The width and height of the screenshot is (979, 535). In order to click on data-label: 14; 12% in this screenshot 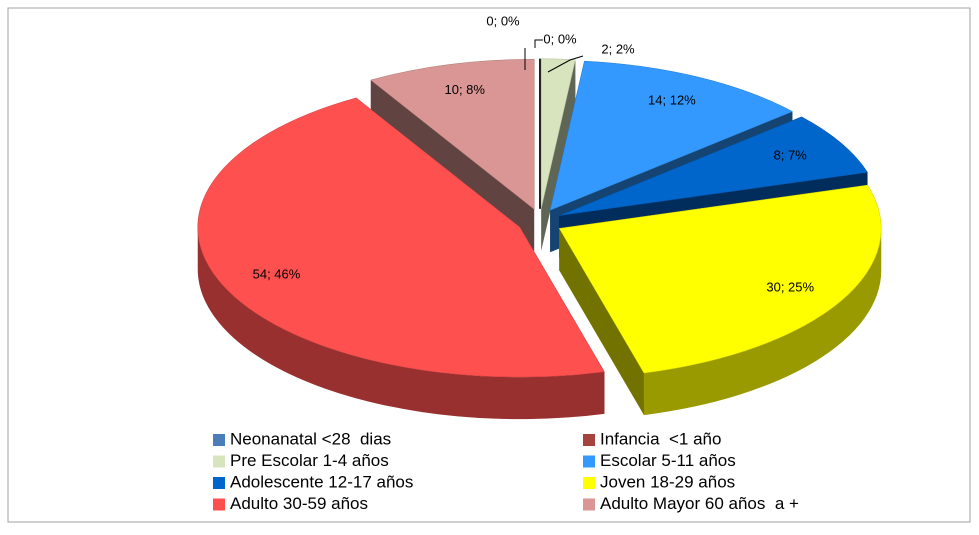, I will do `click(672, 100)`.